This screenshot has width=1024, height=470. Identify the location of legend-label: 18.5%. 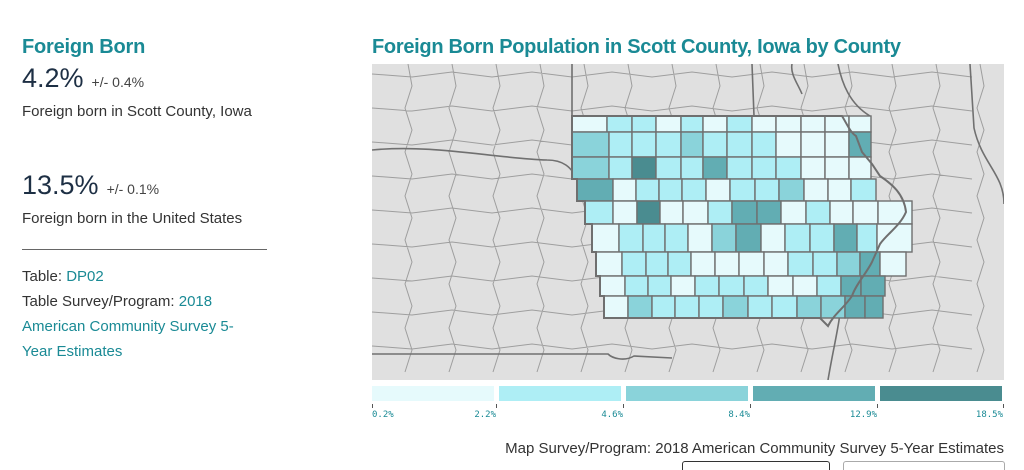
(989, 415).